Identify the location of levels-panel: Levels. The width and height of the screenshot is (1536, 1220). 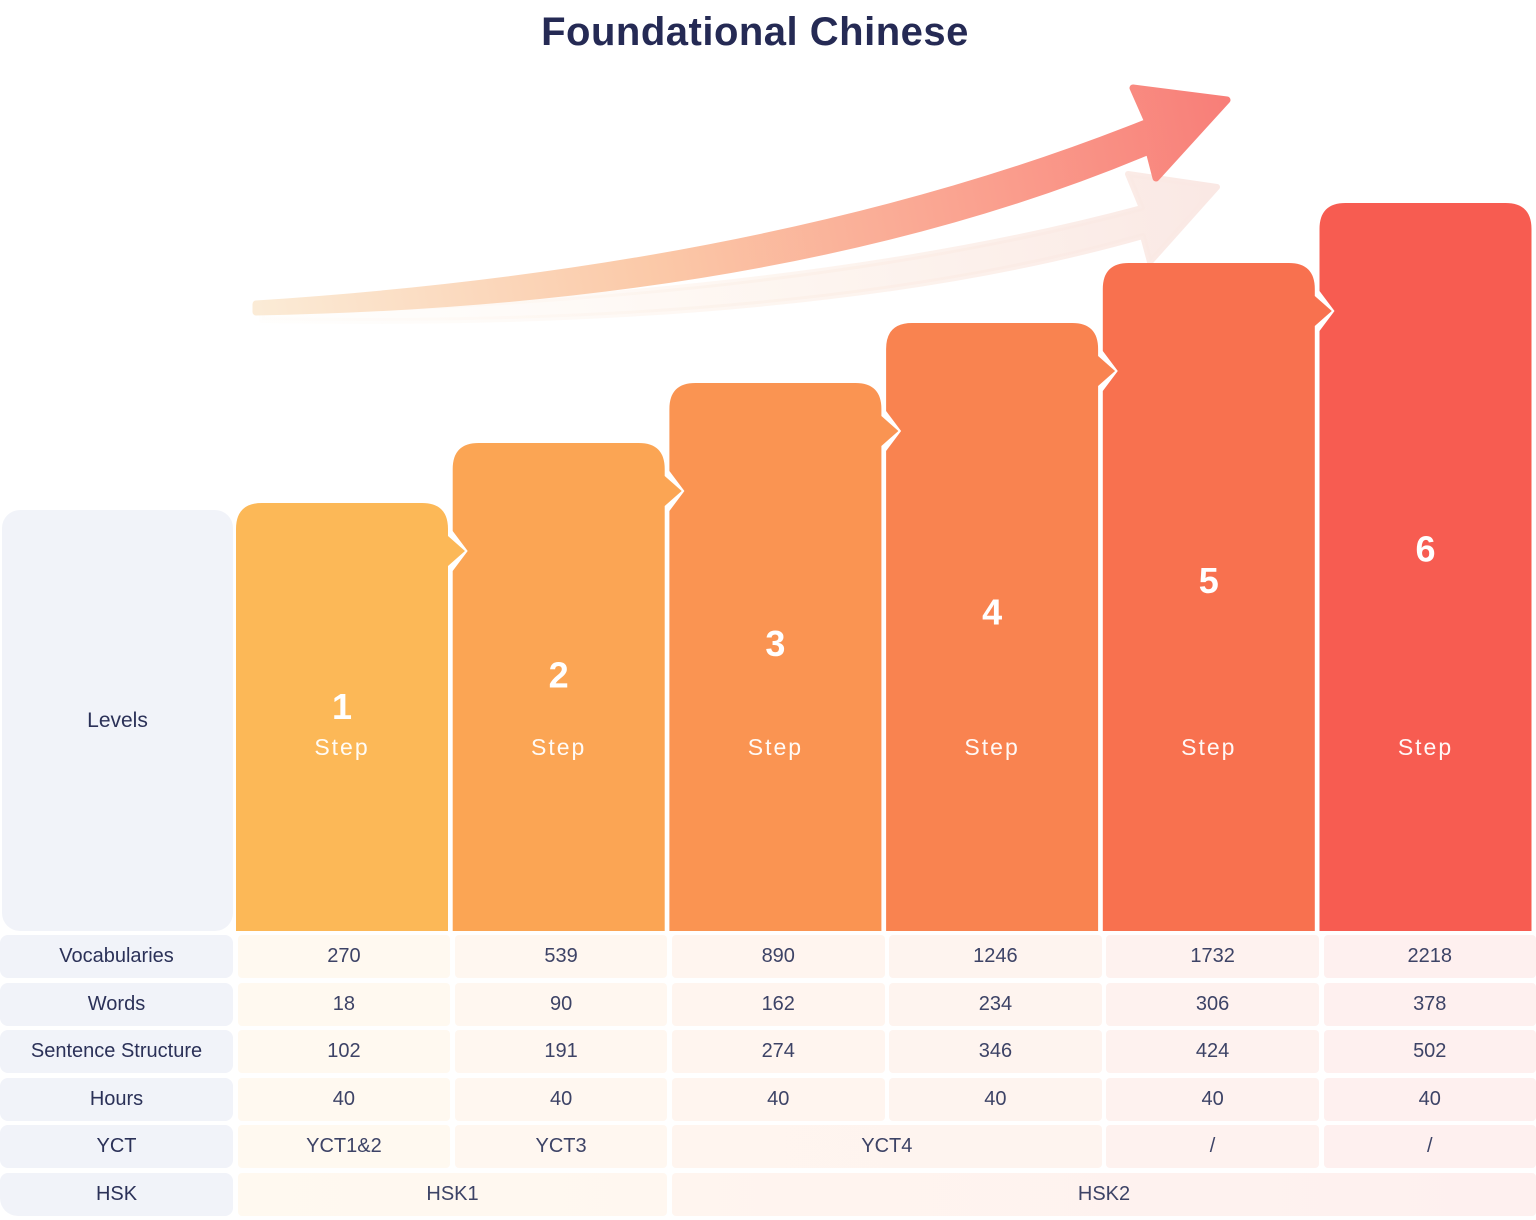
(117, 720).